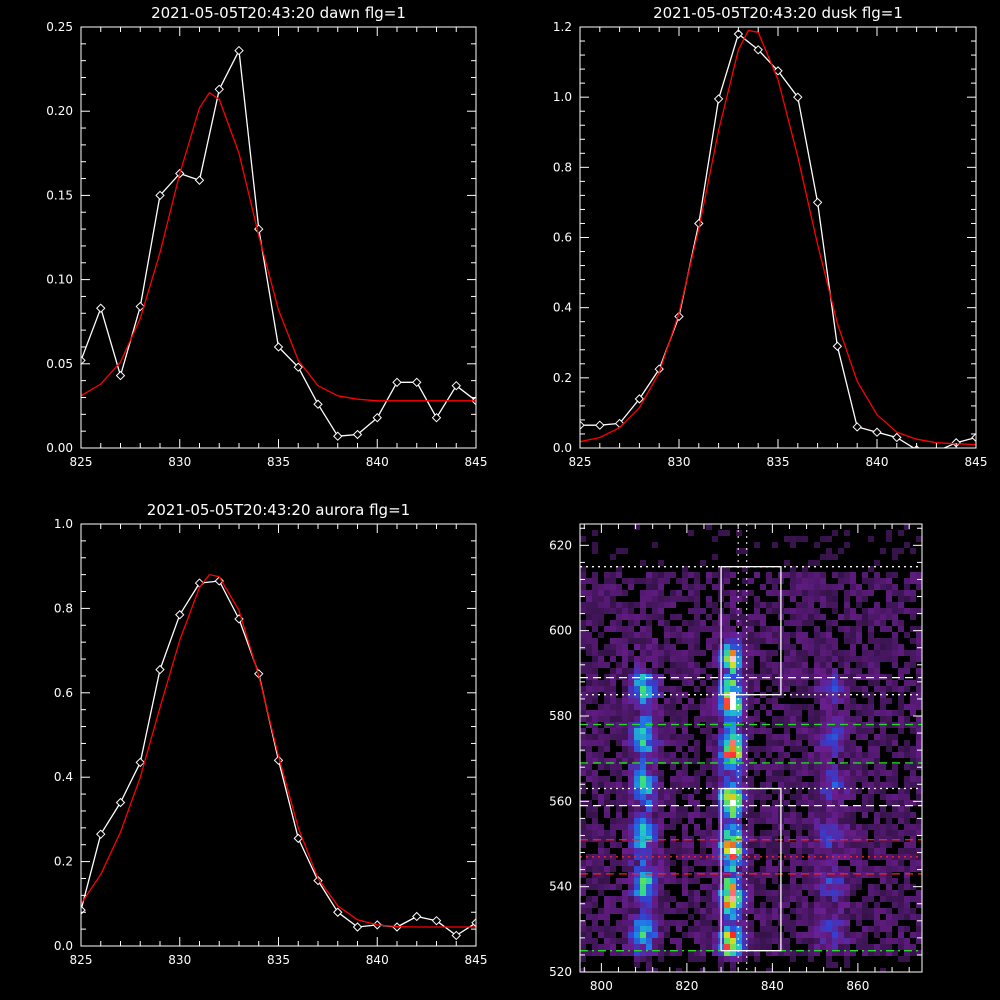 The image size is (1000, 1000). Describe the element at coordinates (81, 462) in the screenshot. I see `dawn-x-tick-label: 825` at that location.